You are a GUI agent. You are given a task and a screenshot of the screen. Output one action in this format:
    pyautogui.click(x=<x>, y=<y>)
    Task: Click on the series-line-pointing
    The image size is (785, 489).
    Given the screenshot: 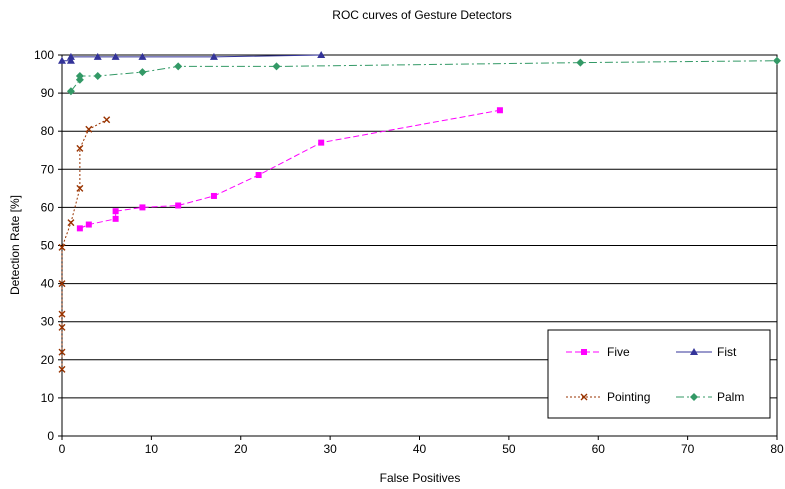 What is the action you would take?
    pyautogui.click(x=84, y=244)
    